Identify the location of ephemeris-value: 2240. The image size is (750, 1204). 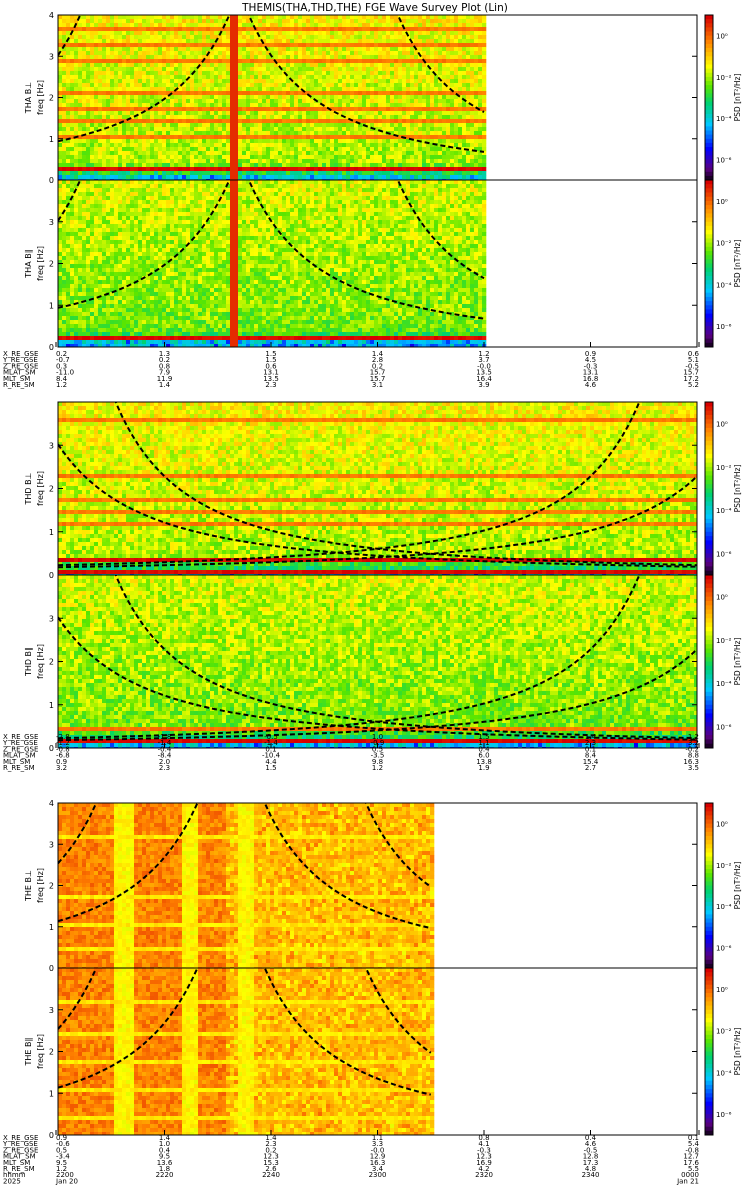
(271, 1175).